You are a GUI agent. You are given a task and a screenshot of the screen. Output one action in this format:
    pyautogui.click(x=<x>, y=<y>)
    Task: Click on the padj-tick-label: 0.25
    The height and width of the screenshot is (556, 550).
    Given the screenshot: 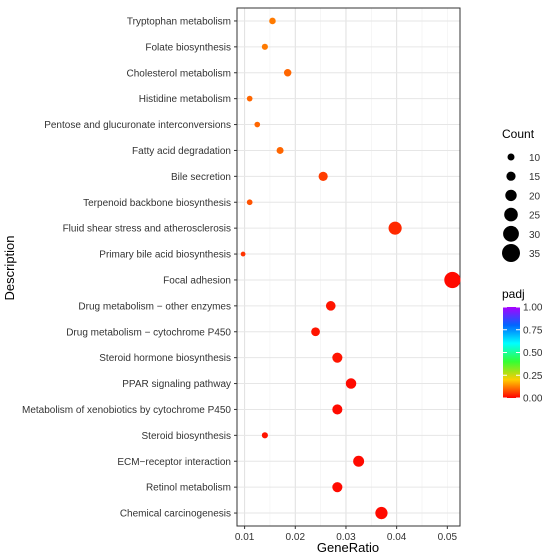 What is the action you would take?
    pyautogui.click(x=533, y=376)
    